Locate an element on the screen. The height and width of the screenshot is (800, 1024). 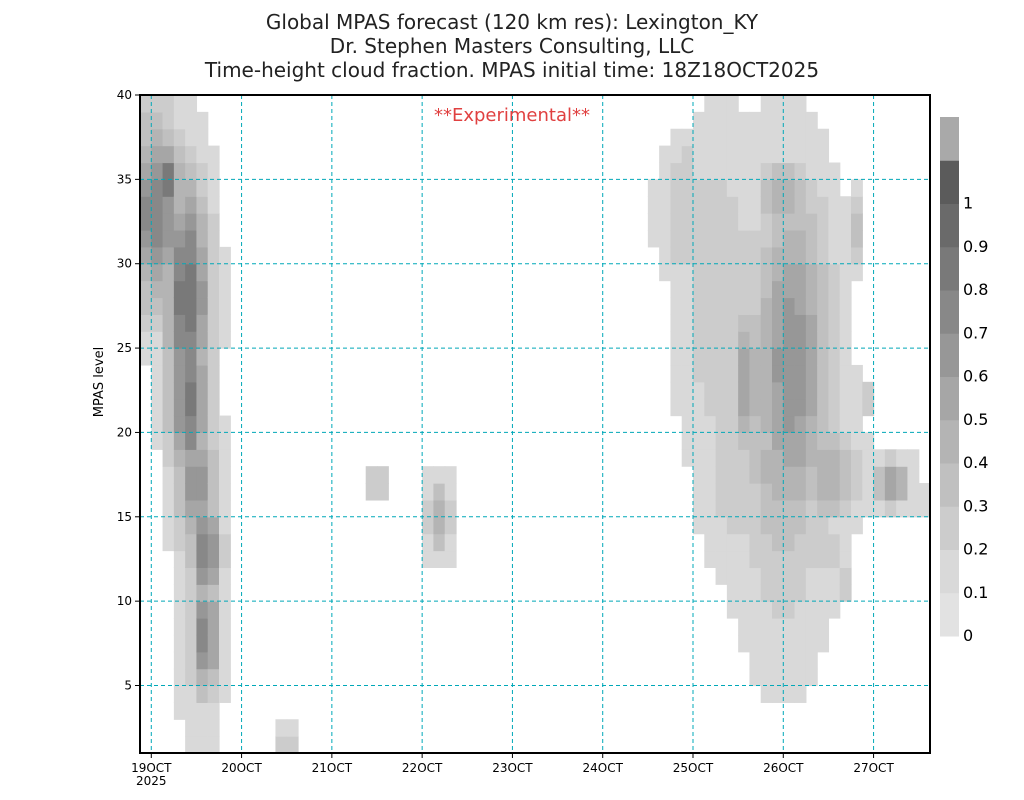
x-tick-label: 26OCT is located at coordinates (783, 768).